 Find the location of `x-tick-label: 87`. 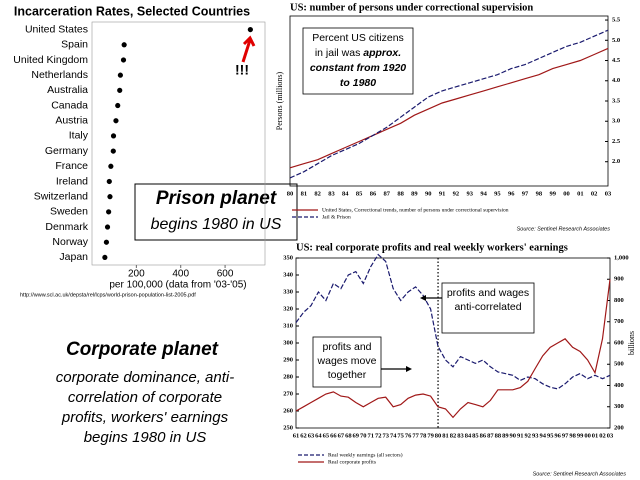

x-tick-label: 87 is located at coordinates (490, 435).